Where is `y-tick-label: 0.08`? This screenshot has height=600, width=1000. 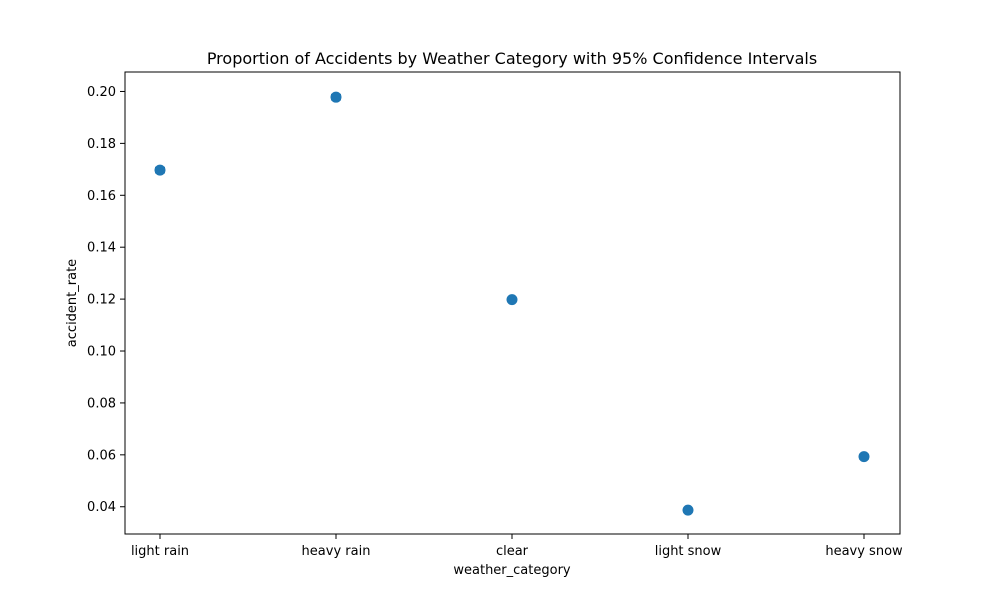 y-tick-label: 0.08 is located at coordinates (101, 403).